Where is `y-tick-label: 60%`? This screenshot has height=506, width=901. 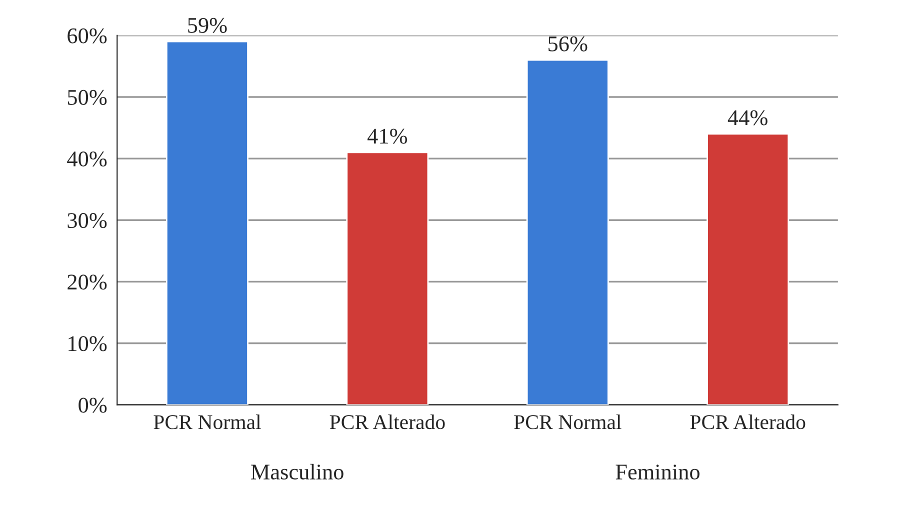 y-tick-label: 60% is located at coordinates (87, 36).